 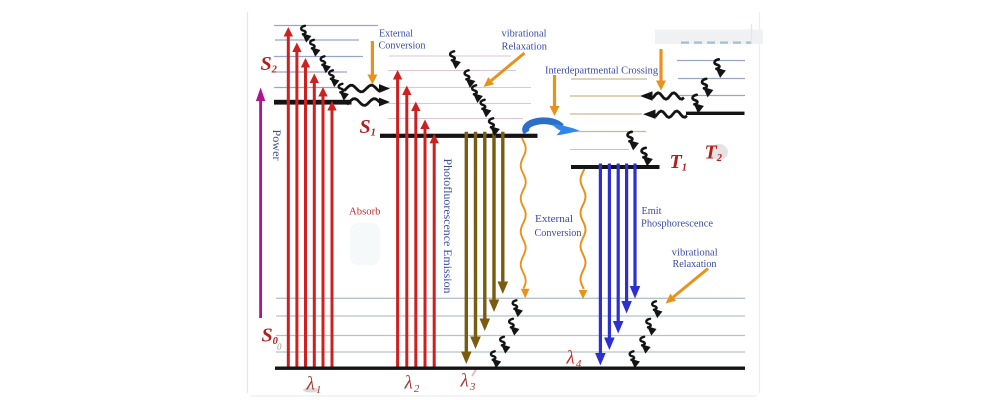 What do you see at coordinates (677, 223) in the screenshot?
I see `svg-text: Phosphorescence` at bounding box center [677, 223].